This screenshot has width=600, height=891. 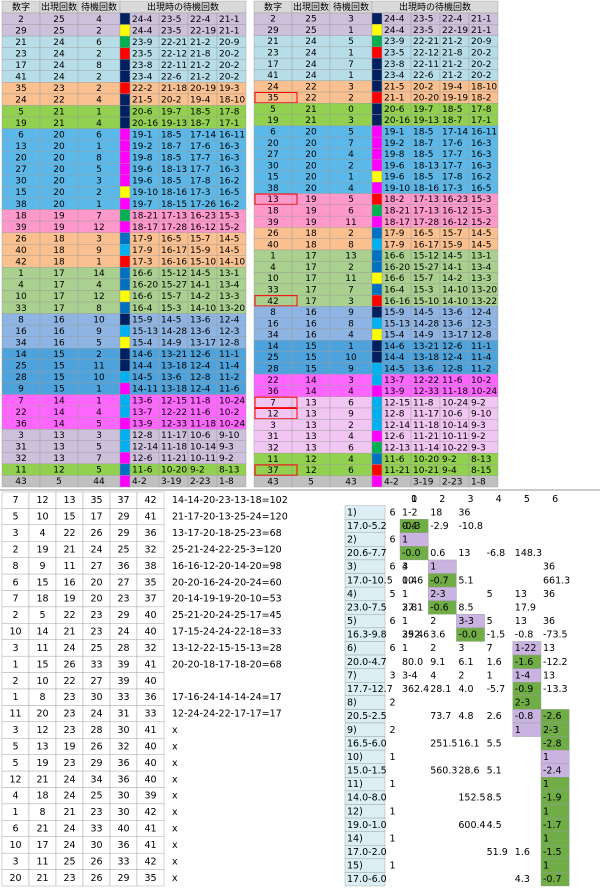 I want to click on cell-text: -13.3, so click(x=555, y=689).